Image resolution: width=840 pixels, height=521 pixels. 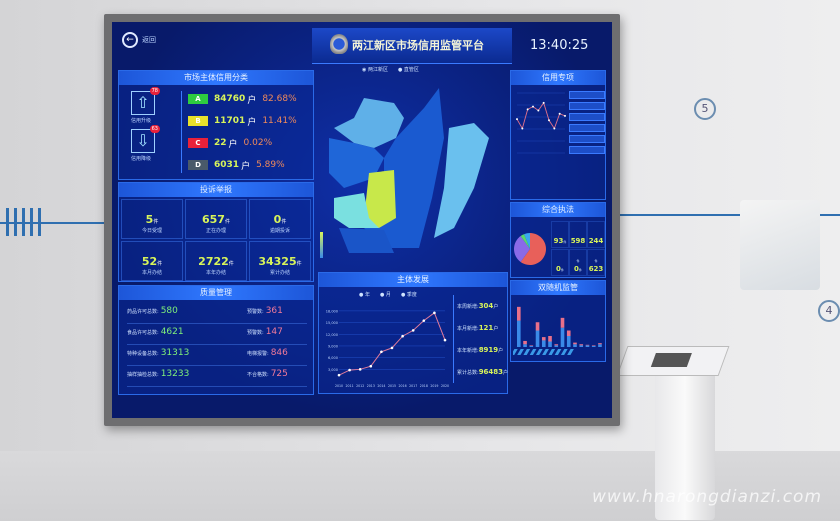 What do you see at coordinates (255, 333) in the screenshot?
I see `quality-label: 预警数:` at bounding box center [255, 333].